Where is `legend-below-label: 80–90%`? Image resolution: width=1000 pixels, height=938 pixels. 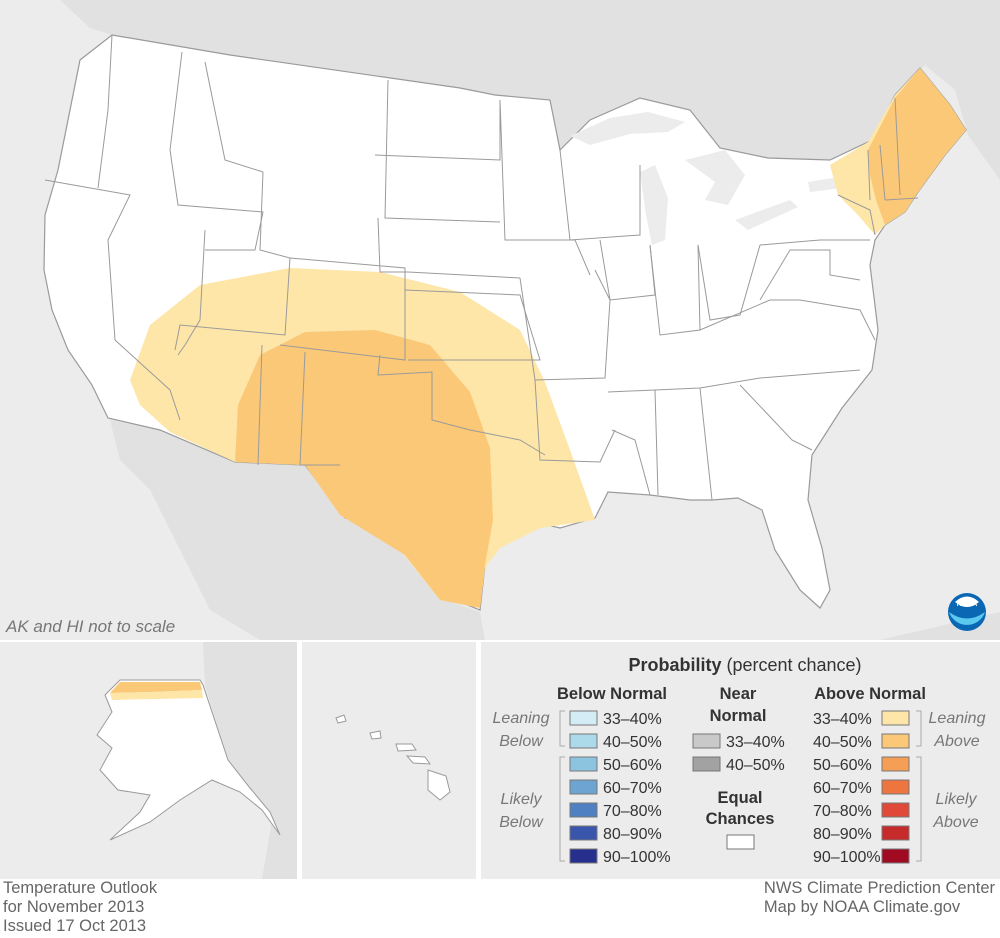 legend-below-label: 80–90% is located at coordinates (632, 834).